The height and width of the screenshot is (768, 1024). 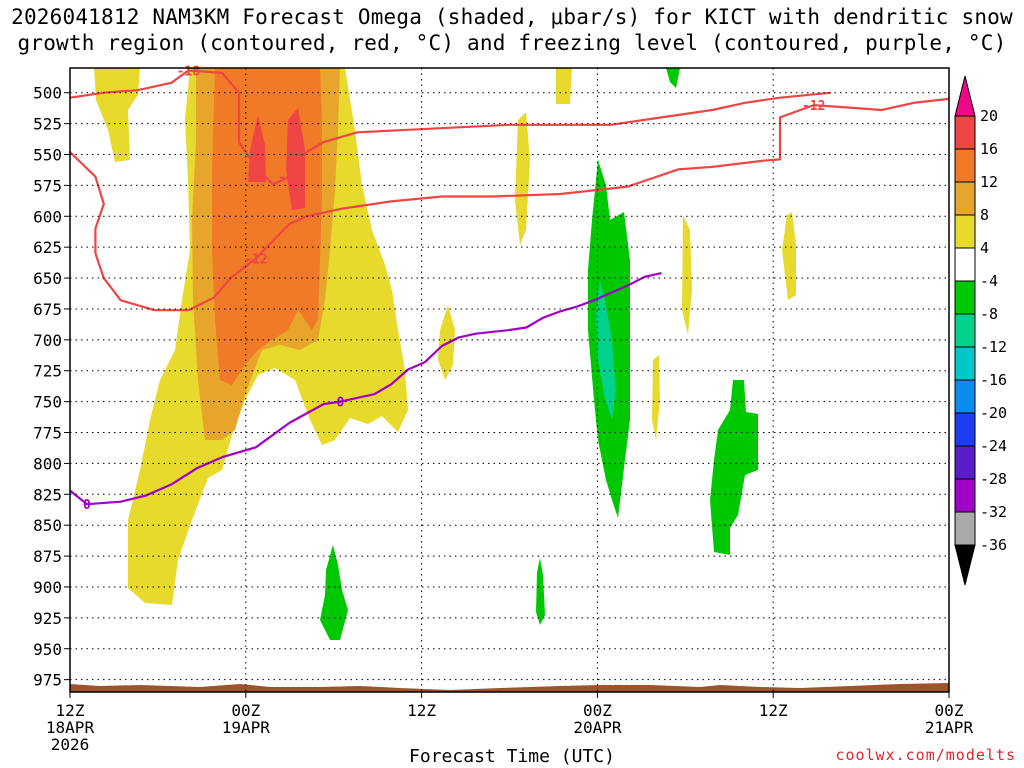 I want to click on omega-region-yellow-d, so click(x=687, y=275).